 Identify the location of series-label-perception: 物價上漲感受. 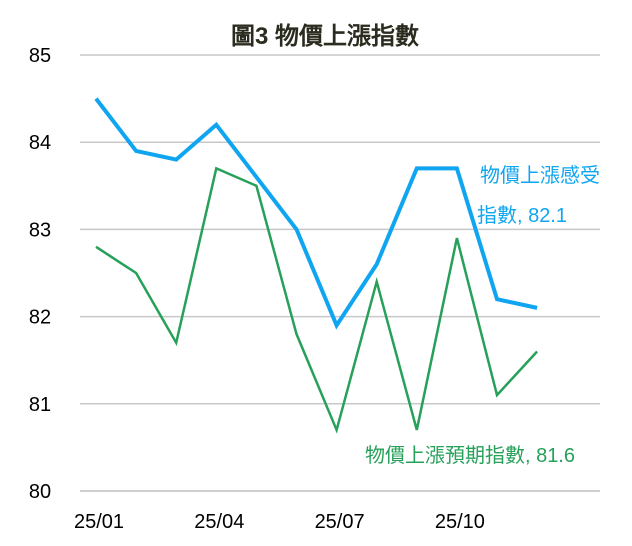
(540, 175).